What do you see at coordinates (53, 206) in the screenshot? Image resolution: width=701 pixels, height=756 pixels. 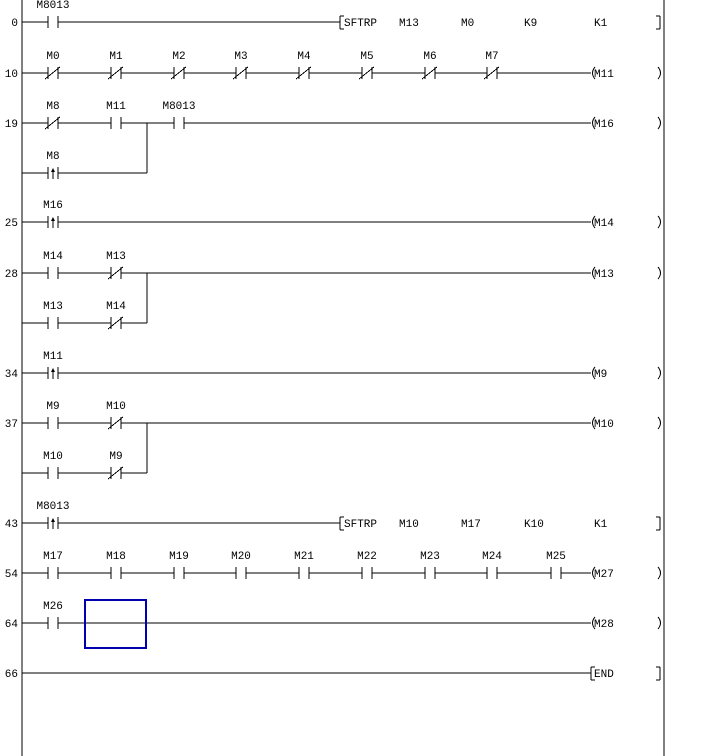 I see `contact-label: M16` at bounding box center [53, 206].